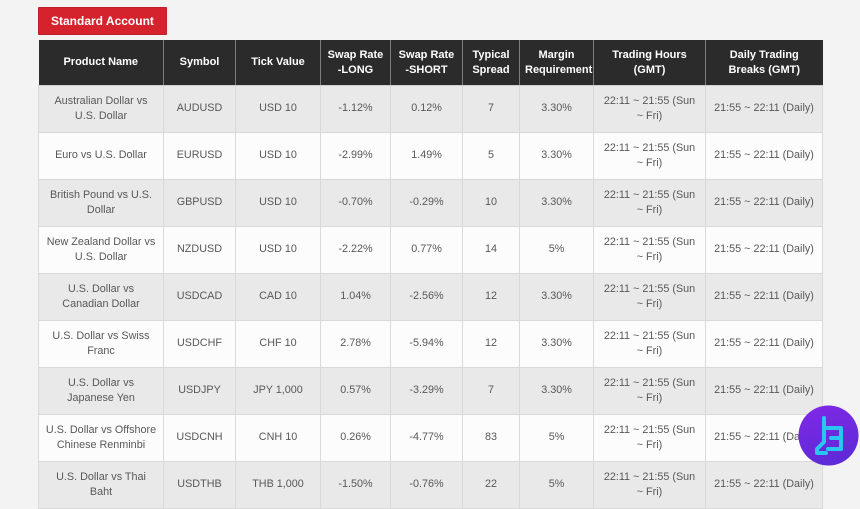 This screenshot has width=860, height=509. Describe the element at coordinates (278, 344) in the screenshot. I see `table-cell: CHF 10` at that location.